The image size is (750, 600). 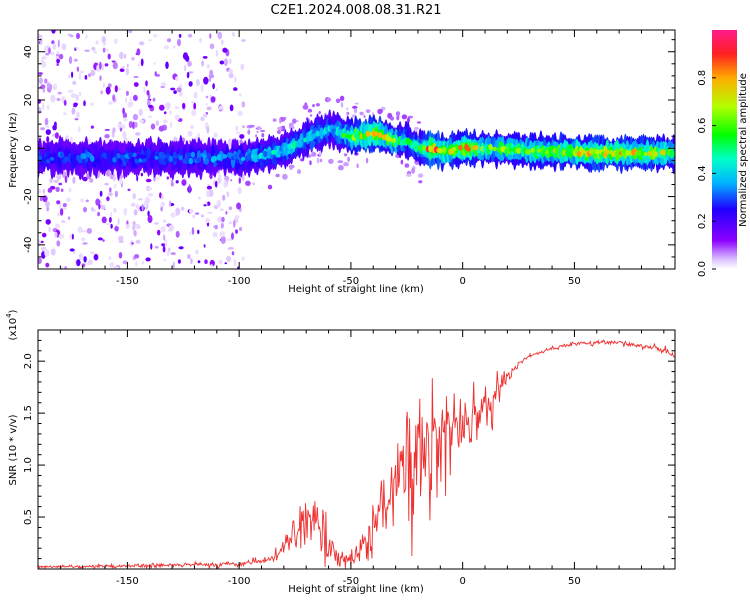 What do you see at coordinates (28, 361) in the screenshot?
I see `y-tick-label: 2.0` at bounding box center [28, 361].